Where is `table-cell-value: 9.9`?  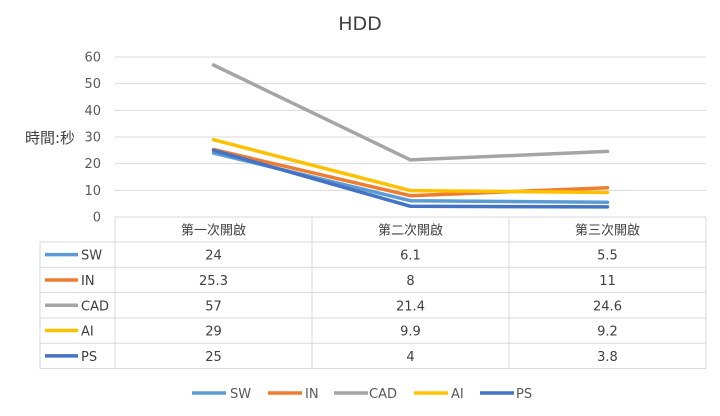 table-cell-value: 9.9 is located at coordinates (410, 332).